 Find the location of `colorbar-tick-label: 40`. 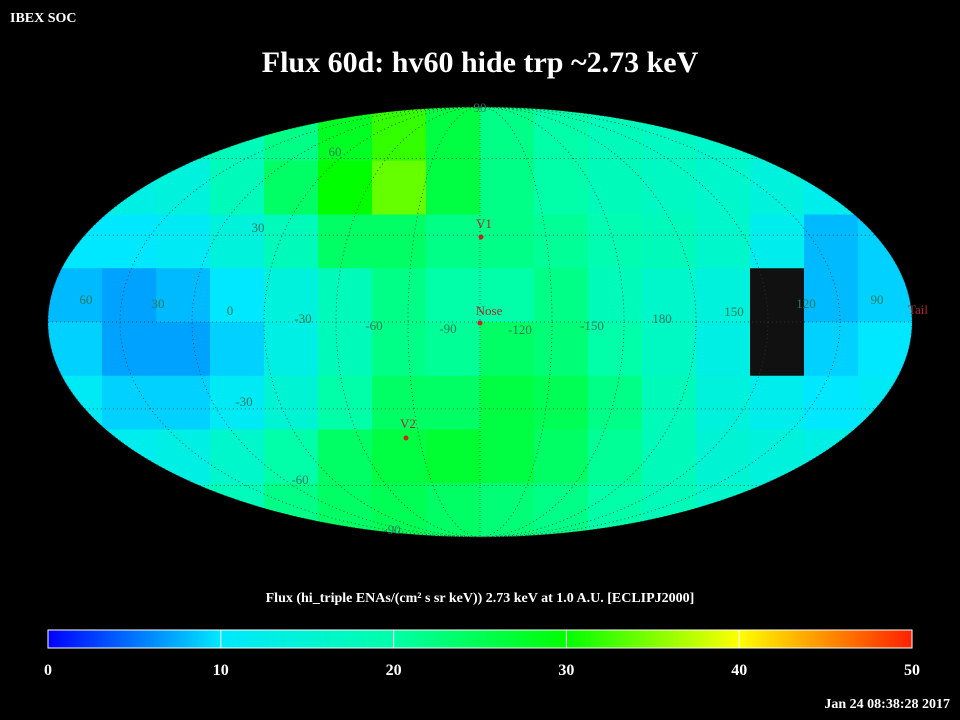

colorbar-tick-label: 40 is located at coordinates (739, 670).